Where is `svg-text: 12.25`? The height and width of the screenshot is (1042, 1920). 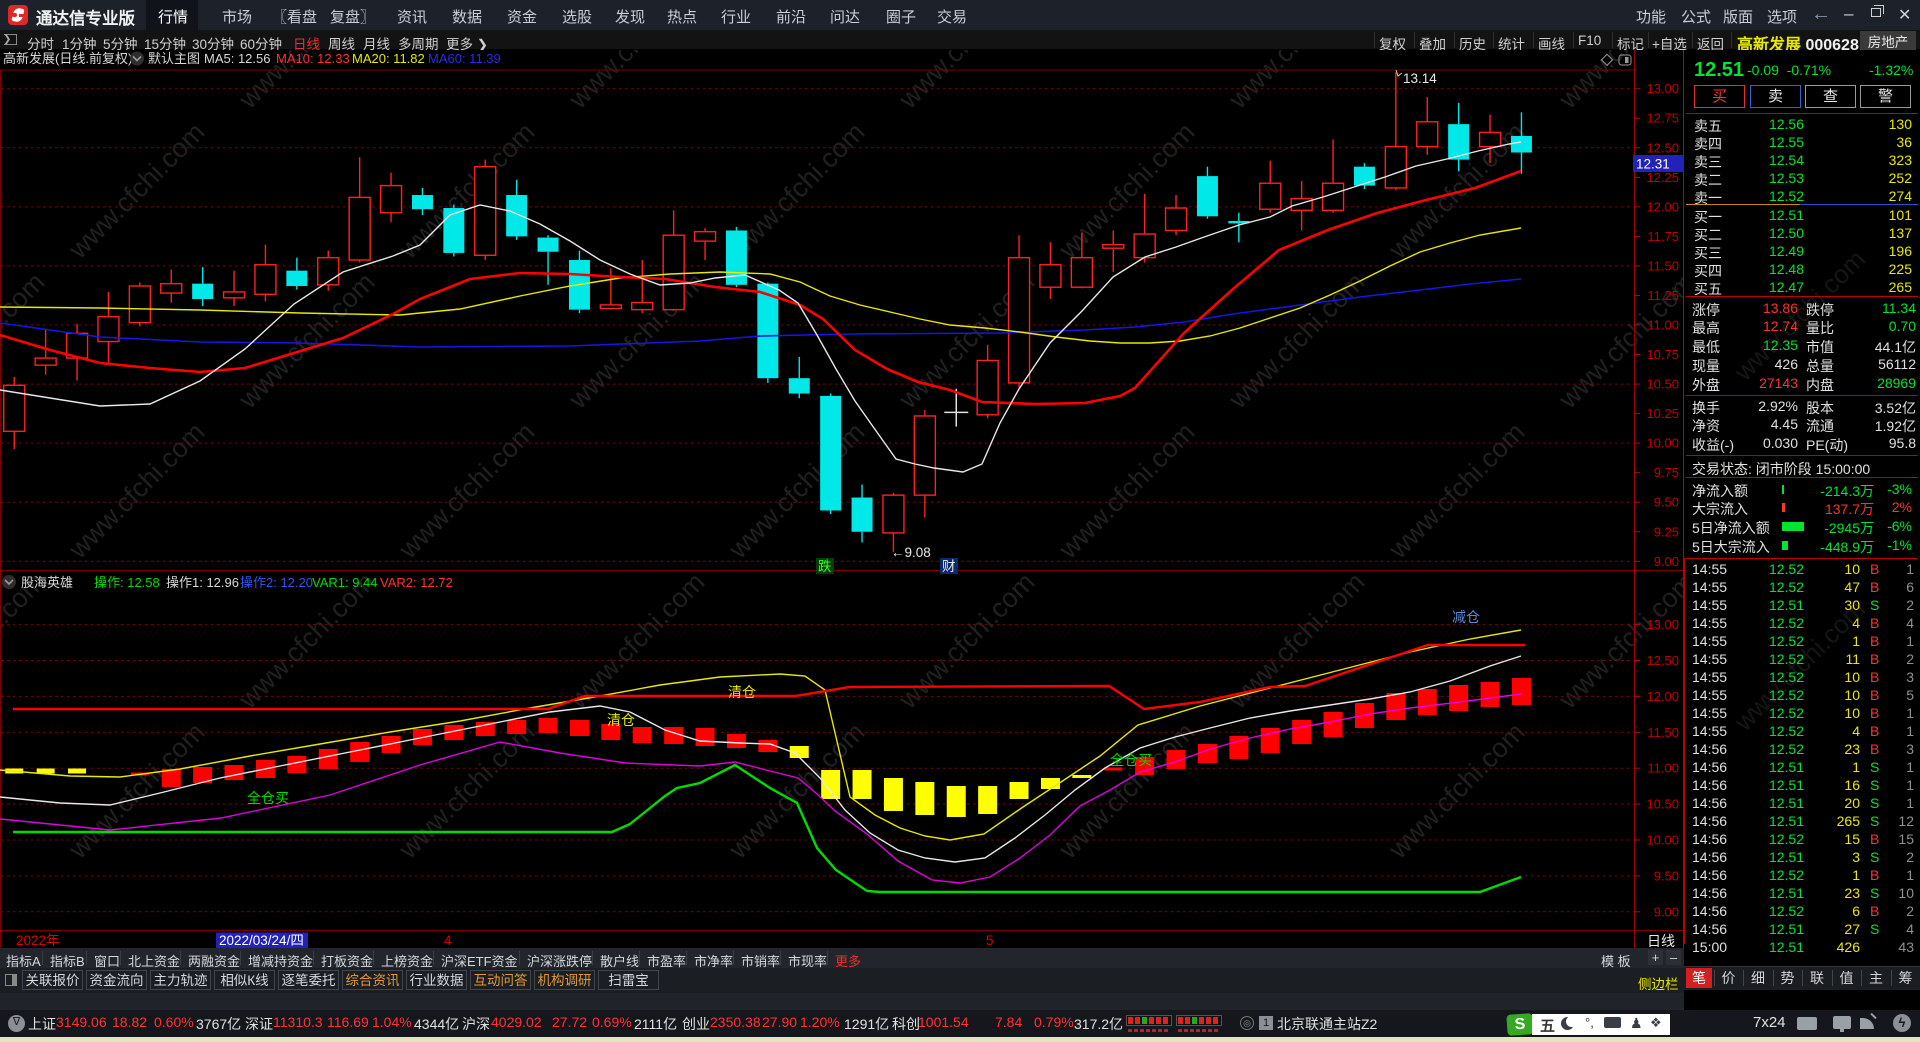 svg-text: 12.25 is located at coordinates (1662, 177).